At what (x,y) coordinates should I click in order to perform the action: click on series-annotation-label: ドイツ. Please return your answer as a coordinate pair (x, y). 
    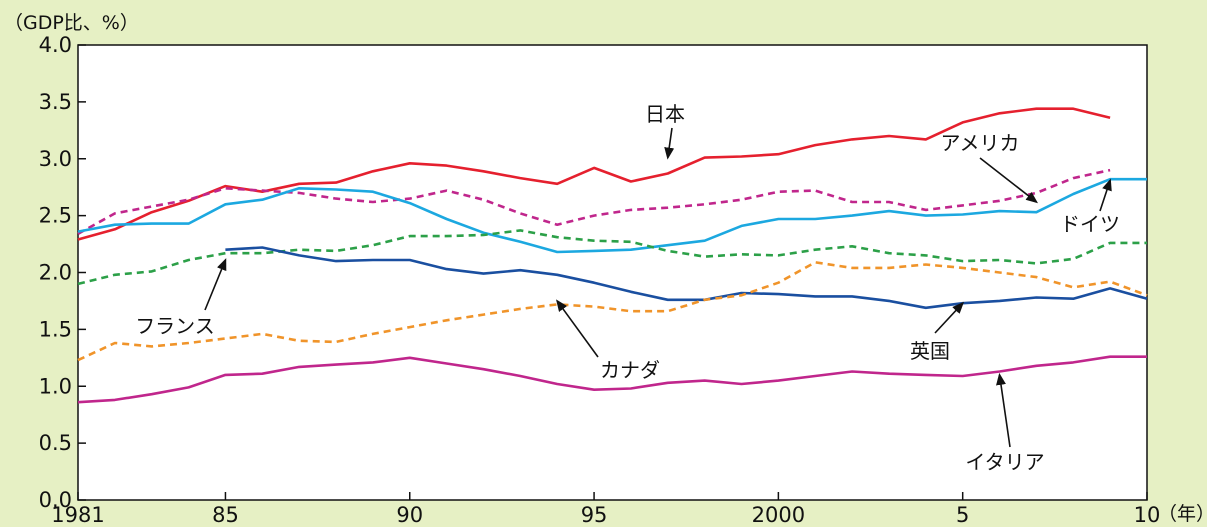
    Looking at the image, I should click on (1090, 224).